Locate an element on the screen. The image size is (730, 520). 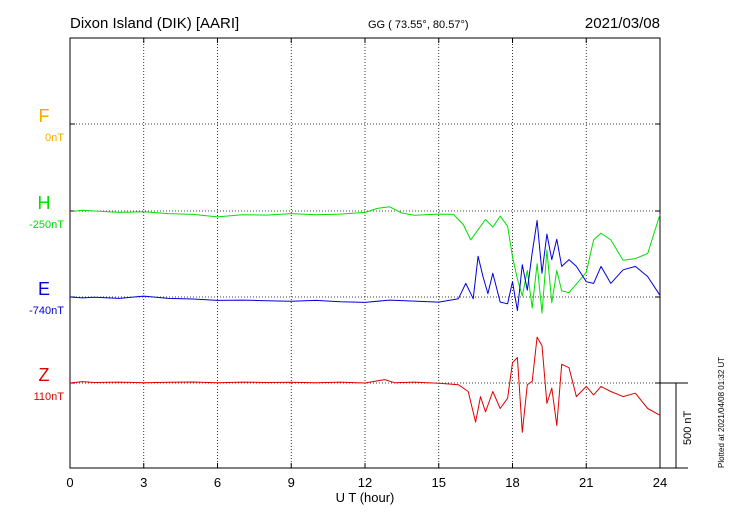
component-letter-e: E is located at coordinates (44, 289).